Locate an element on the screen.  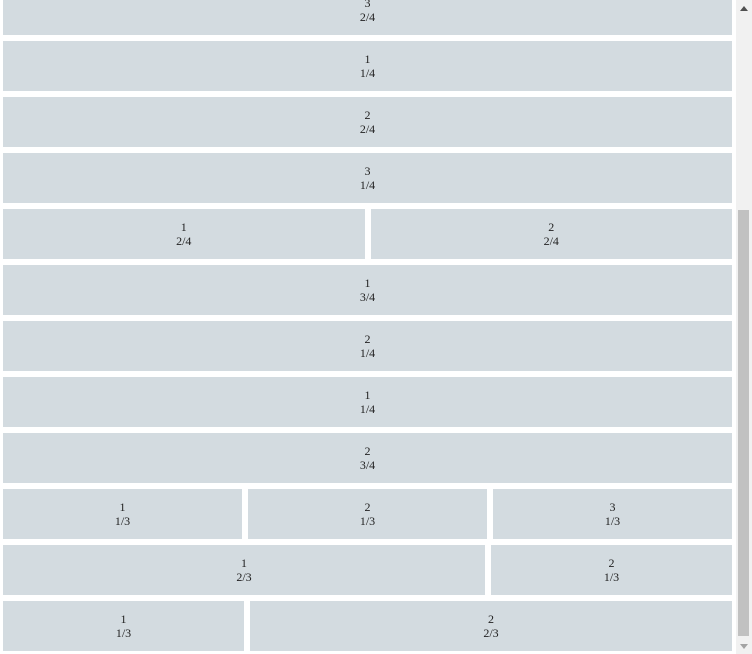
vertical-scrollbar is located at coordinates (744, 327).